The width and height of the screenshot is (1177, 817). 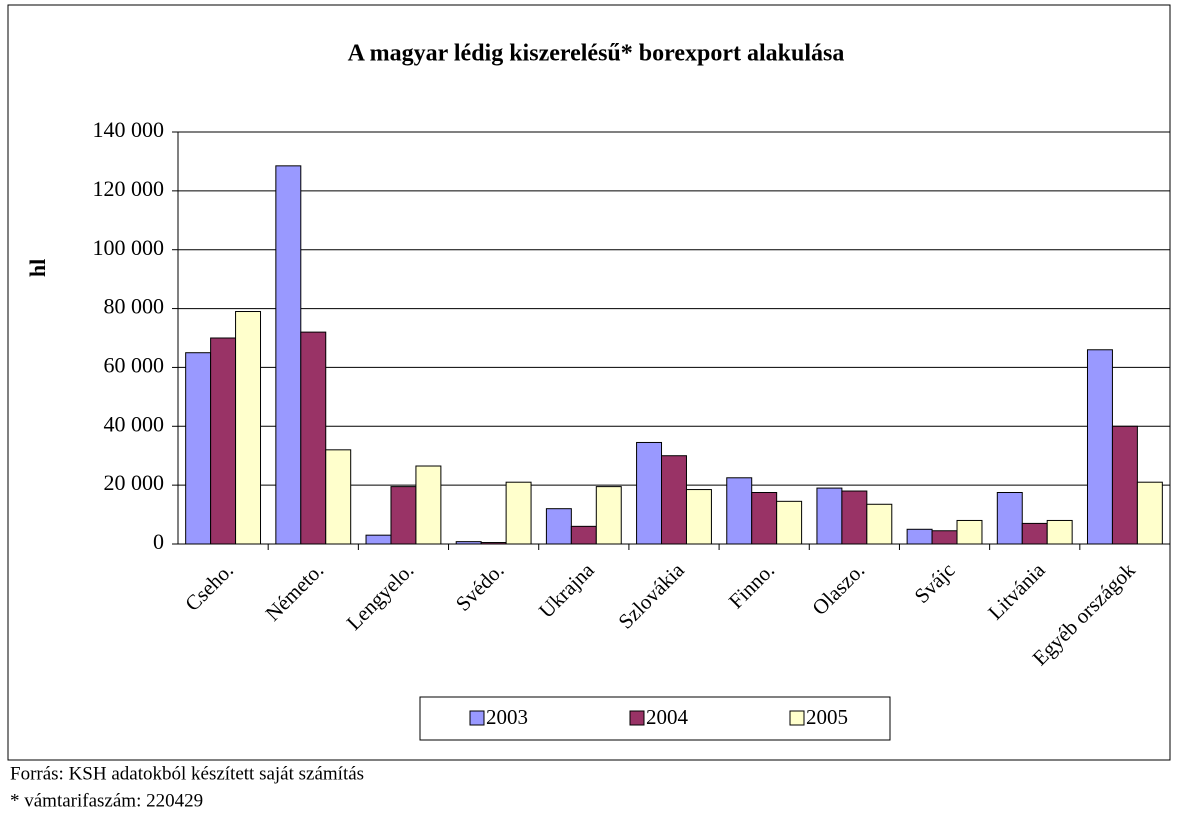 I want to click on y-tick-label: 120 000, so click(x=129, y=188).